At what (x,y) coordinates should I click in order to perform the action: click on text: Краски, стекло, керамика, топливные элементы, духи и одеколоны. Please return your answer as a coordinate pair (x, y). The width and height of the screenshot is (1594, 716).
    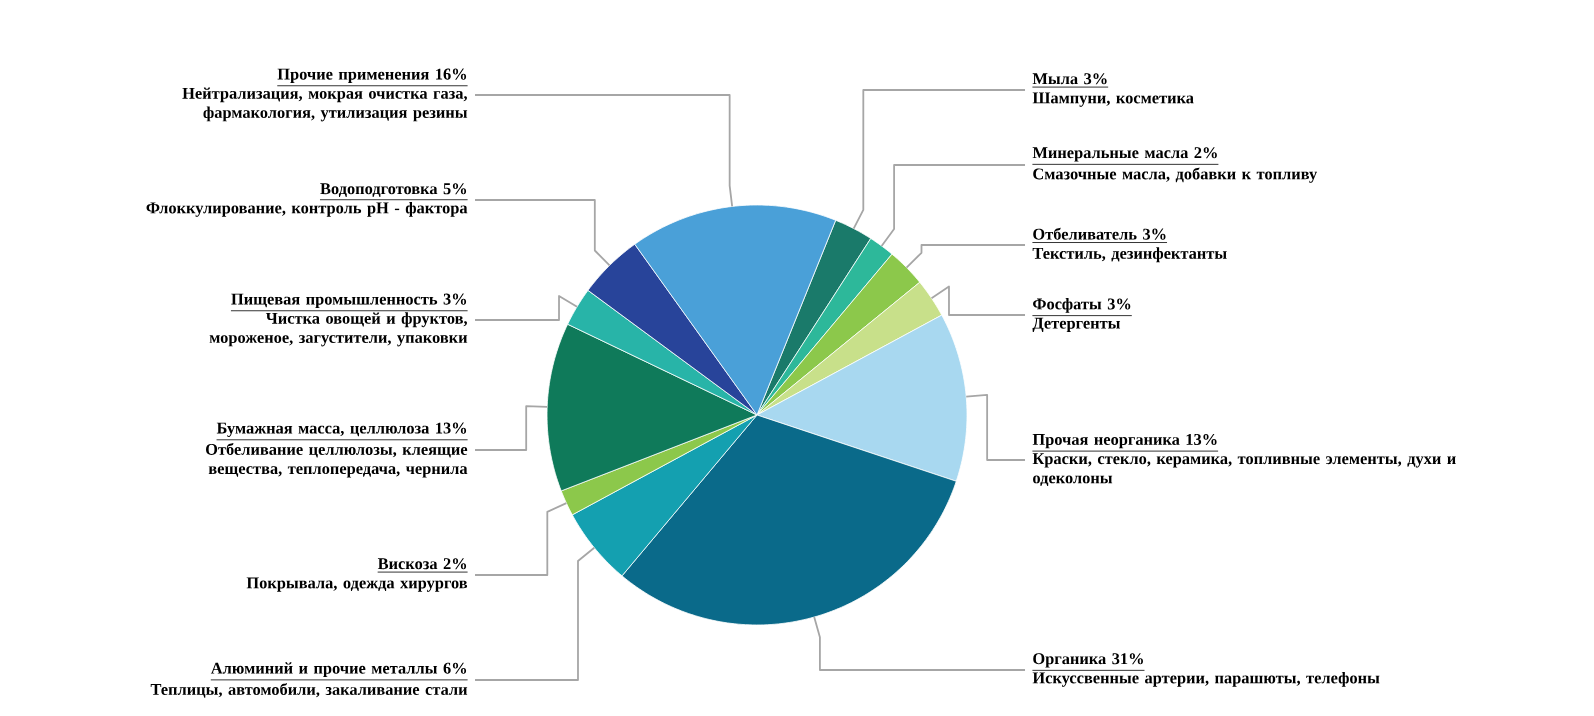
    Looking at the image, I should click on (1244, 470).